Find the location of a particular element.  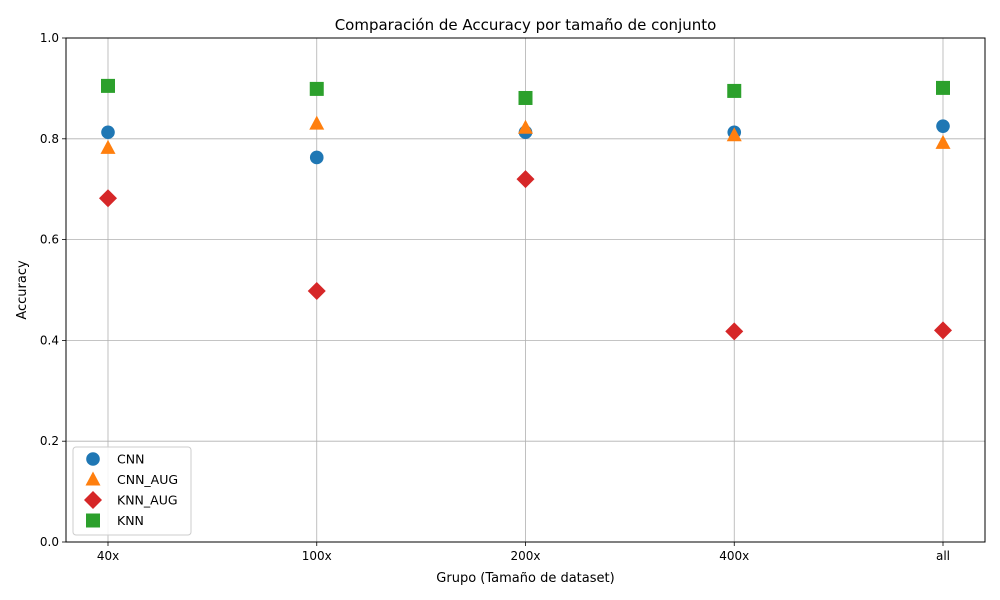

series-knn is located at coordinates (525, 91).